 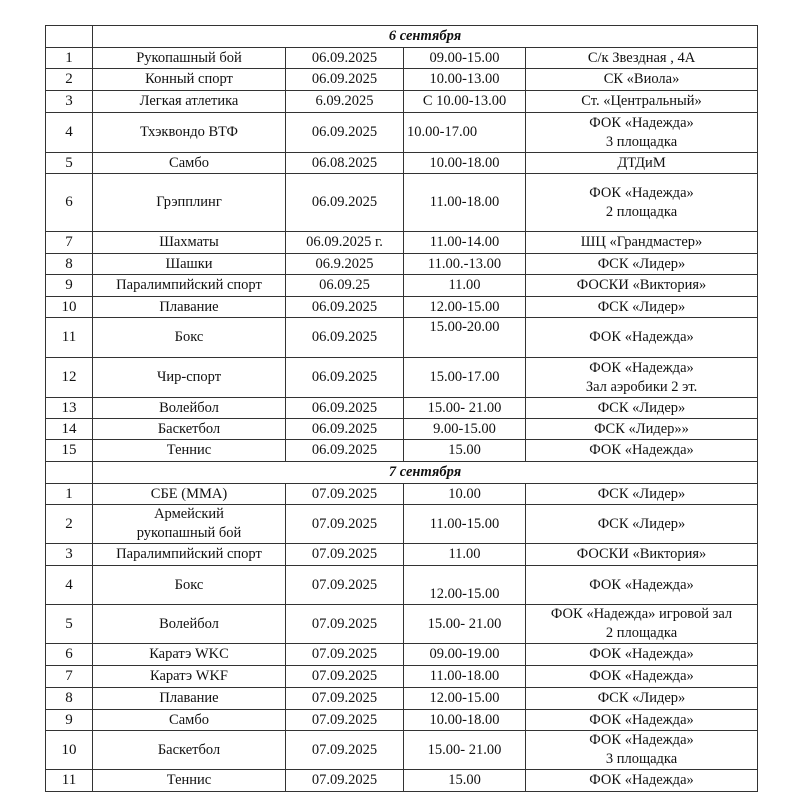 What do you see at coordinates (464, 202) in the screenshot?
I see `event-time-line: 11.00-18.00` at bounding box center [464, 202].